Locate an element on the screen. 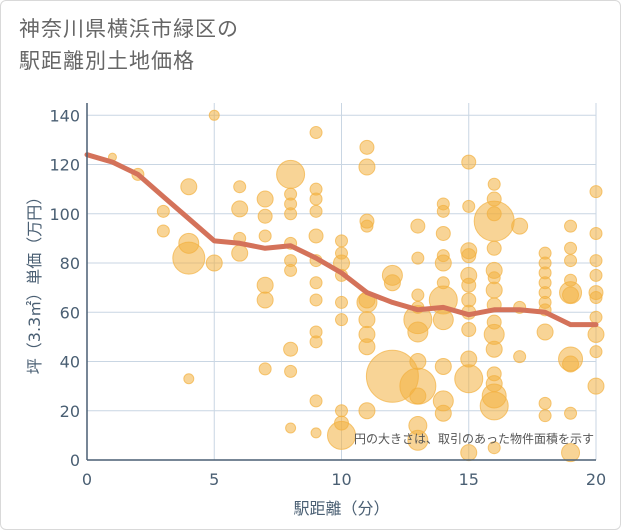  x-tick-label: 0 is located at coordinates (87, 479).